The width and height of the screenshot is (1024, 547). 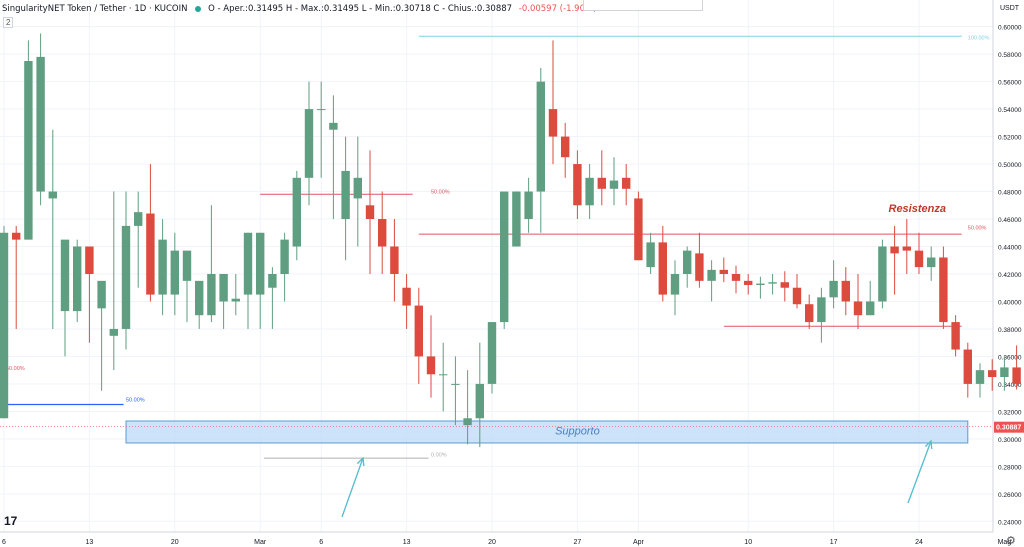 I want to click on market-status-icon, so click(x=198, y=8).